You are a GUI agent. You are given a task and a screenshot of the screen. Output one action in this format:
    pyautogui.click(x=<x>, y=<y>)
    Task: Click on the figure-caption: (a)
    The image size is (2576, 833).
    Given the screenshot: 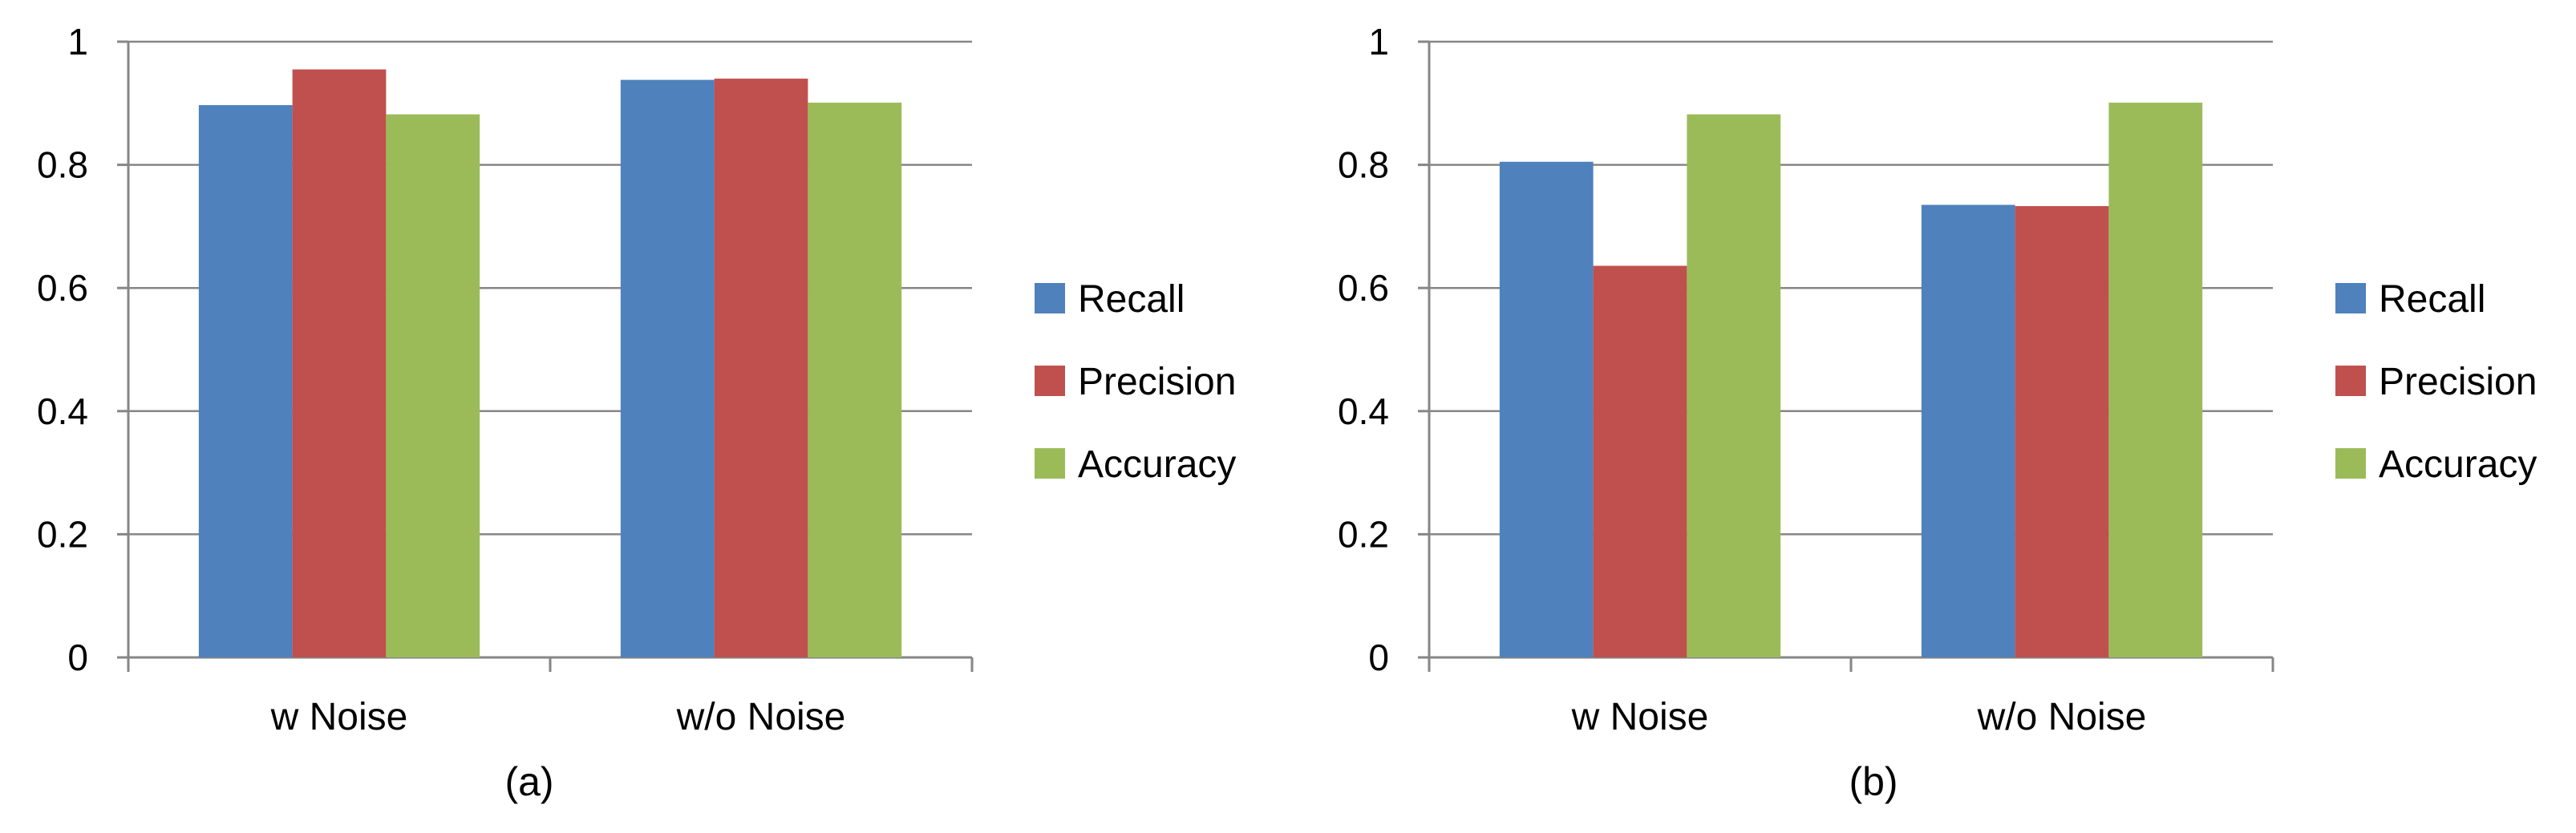 What is the action you would take?
    pyautogui.click(x=528, y=781)
    